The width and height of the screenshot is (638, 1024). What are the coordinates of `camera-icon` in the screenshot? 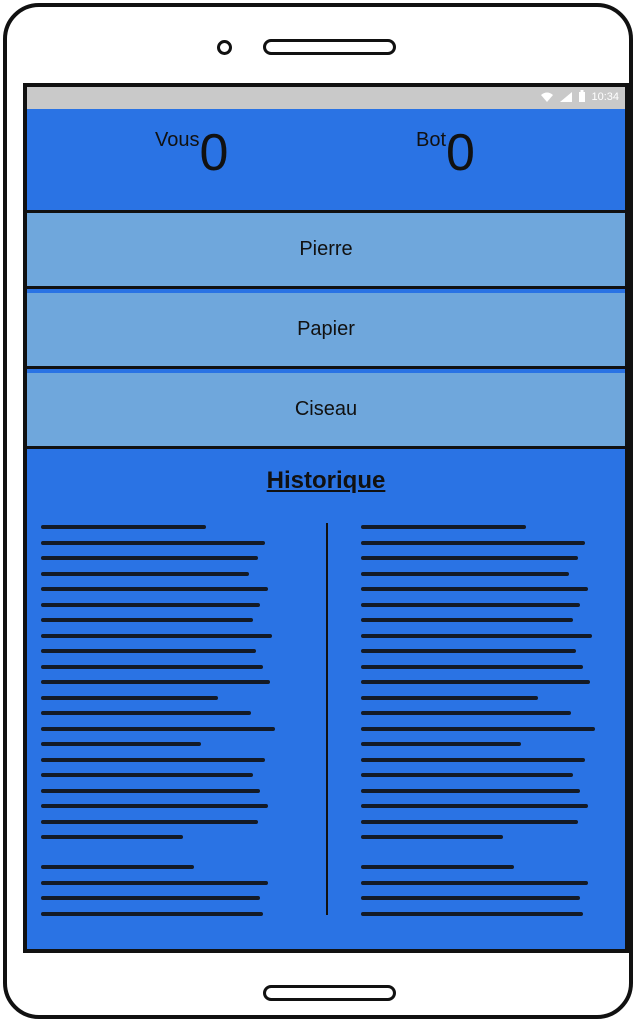 It's located at (224, 47).